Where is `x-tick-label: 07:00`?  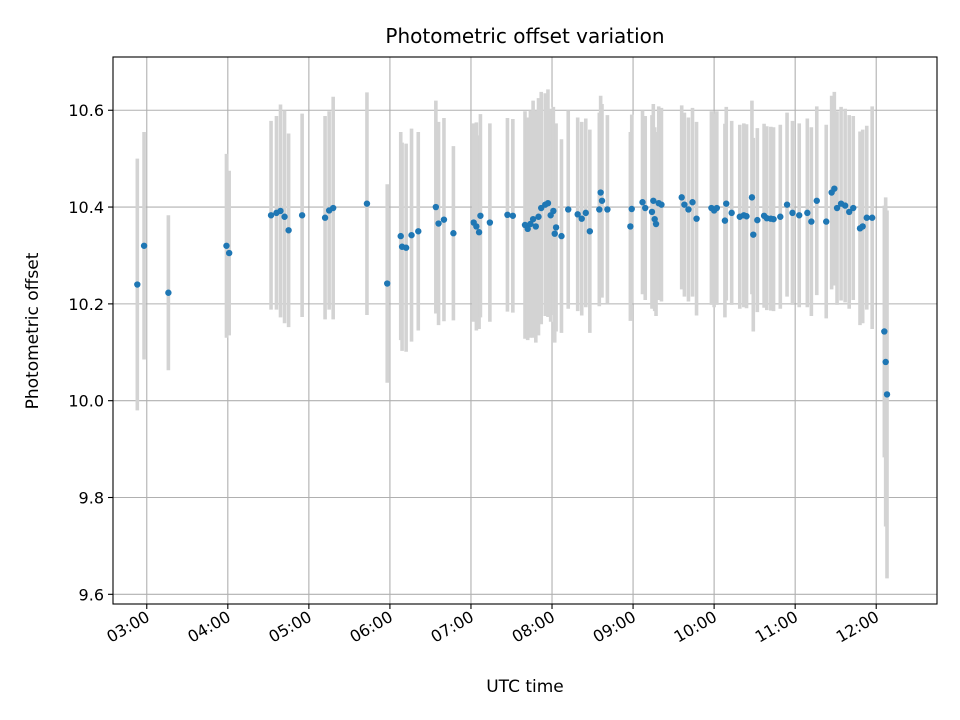 x-tick-label: 07:00 is located at coordinates (452, 627).